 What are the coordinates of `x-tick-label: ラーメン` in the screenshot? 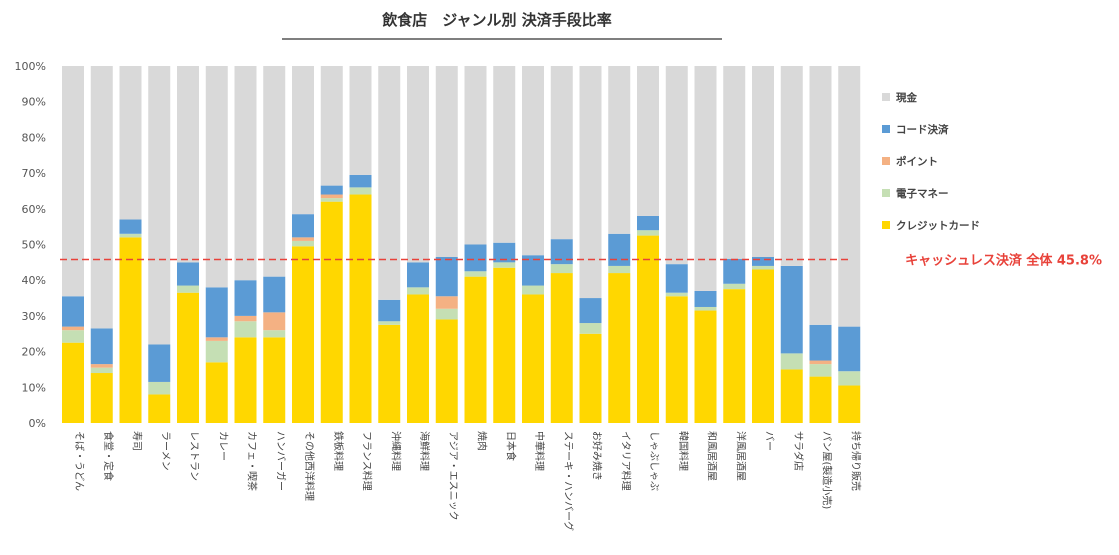 It's located at (165, 451).